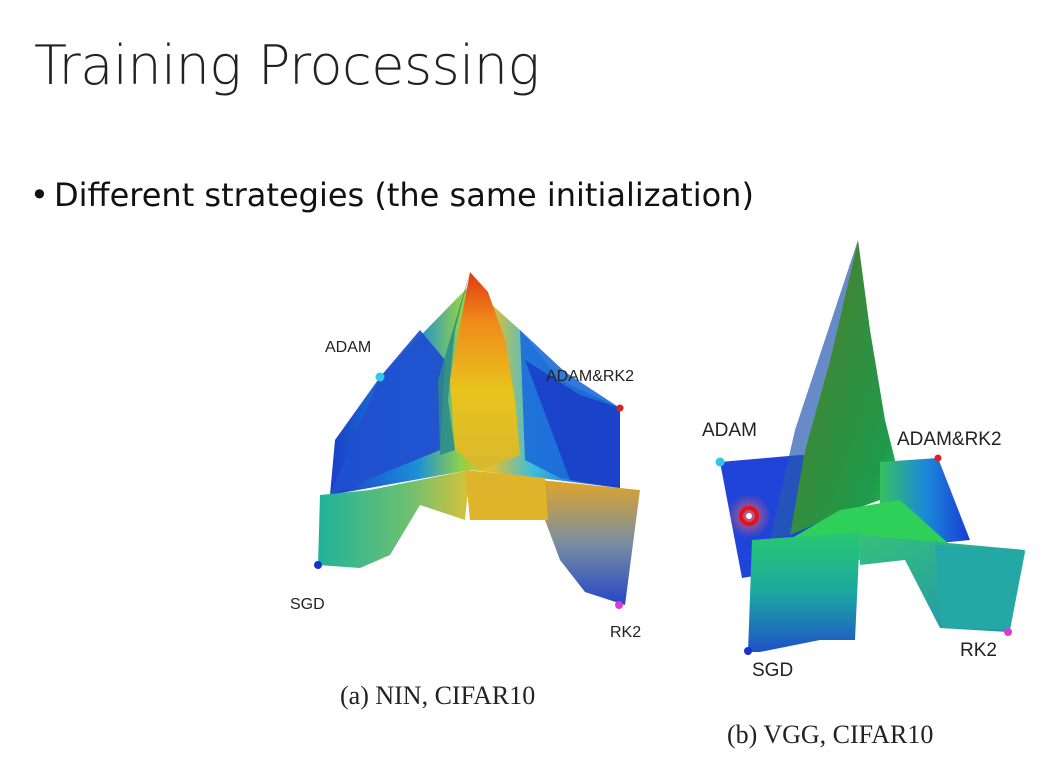  What do you see at coordinates (720, 462) in the screenshot?
I see `point-adam-b` at bounding box center [720, 462].